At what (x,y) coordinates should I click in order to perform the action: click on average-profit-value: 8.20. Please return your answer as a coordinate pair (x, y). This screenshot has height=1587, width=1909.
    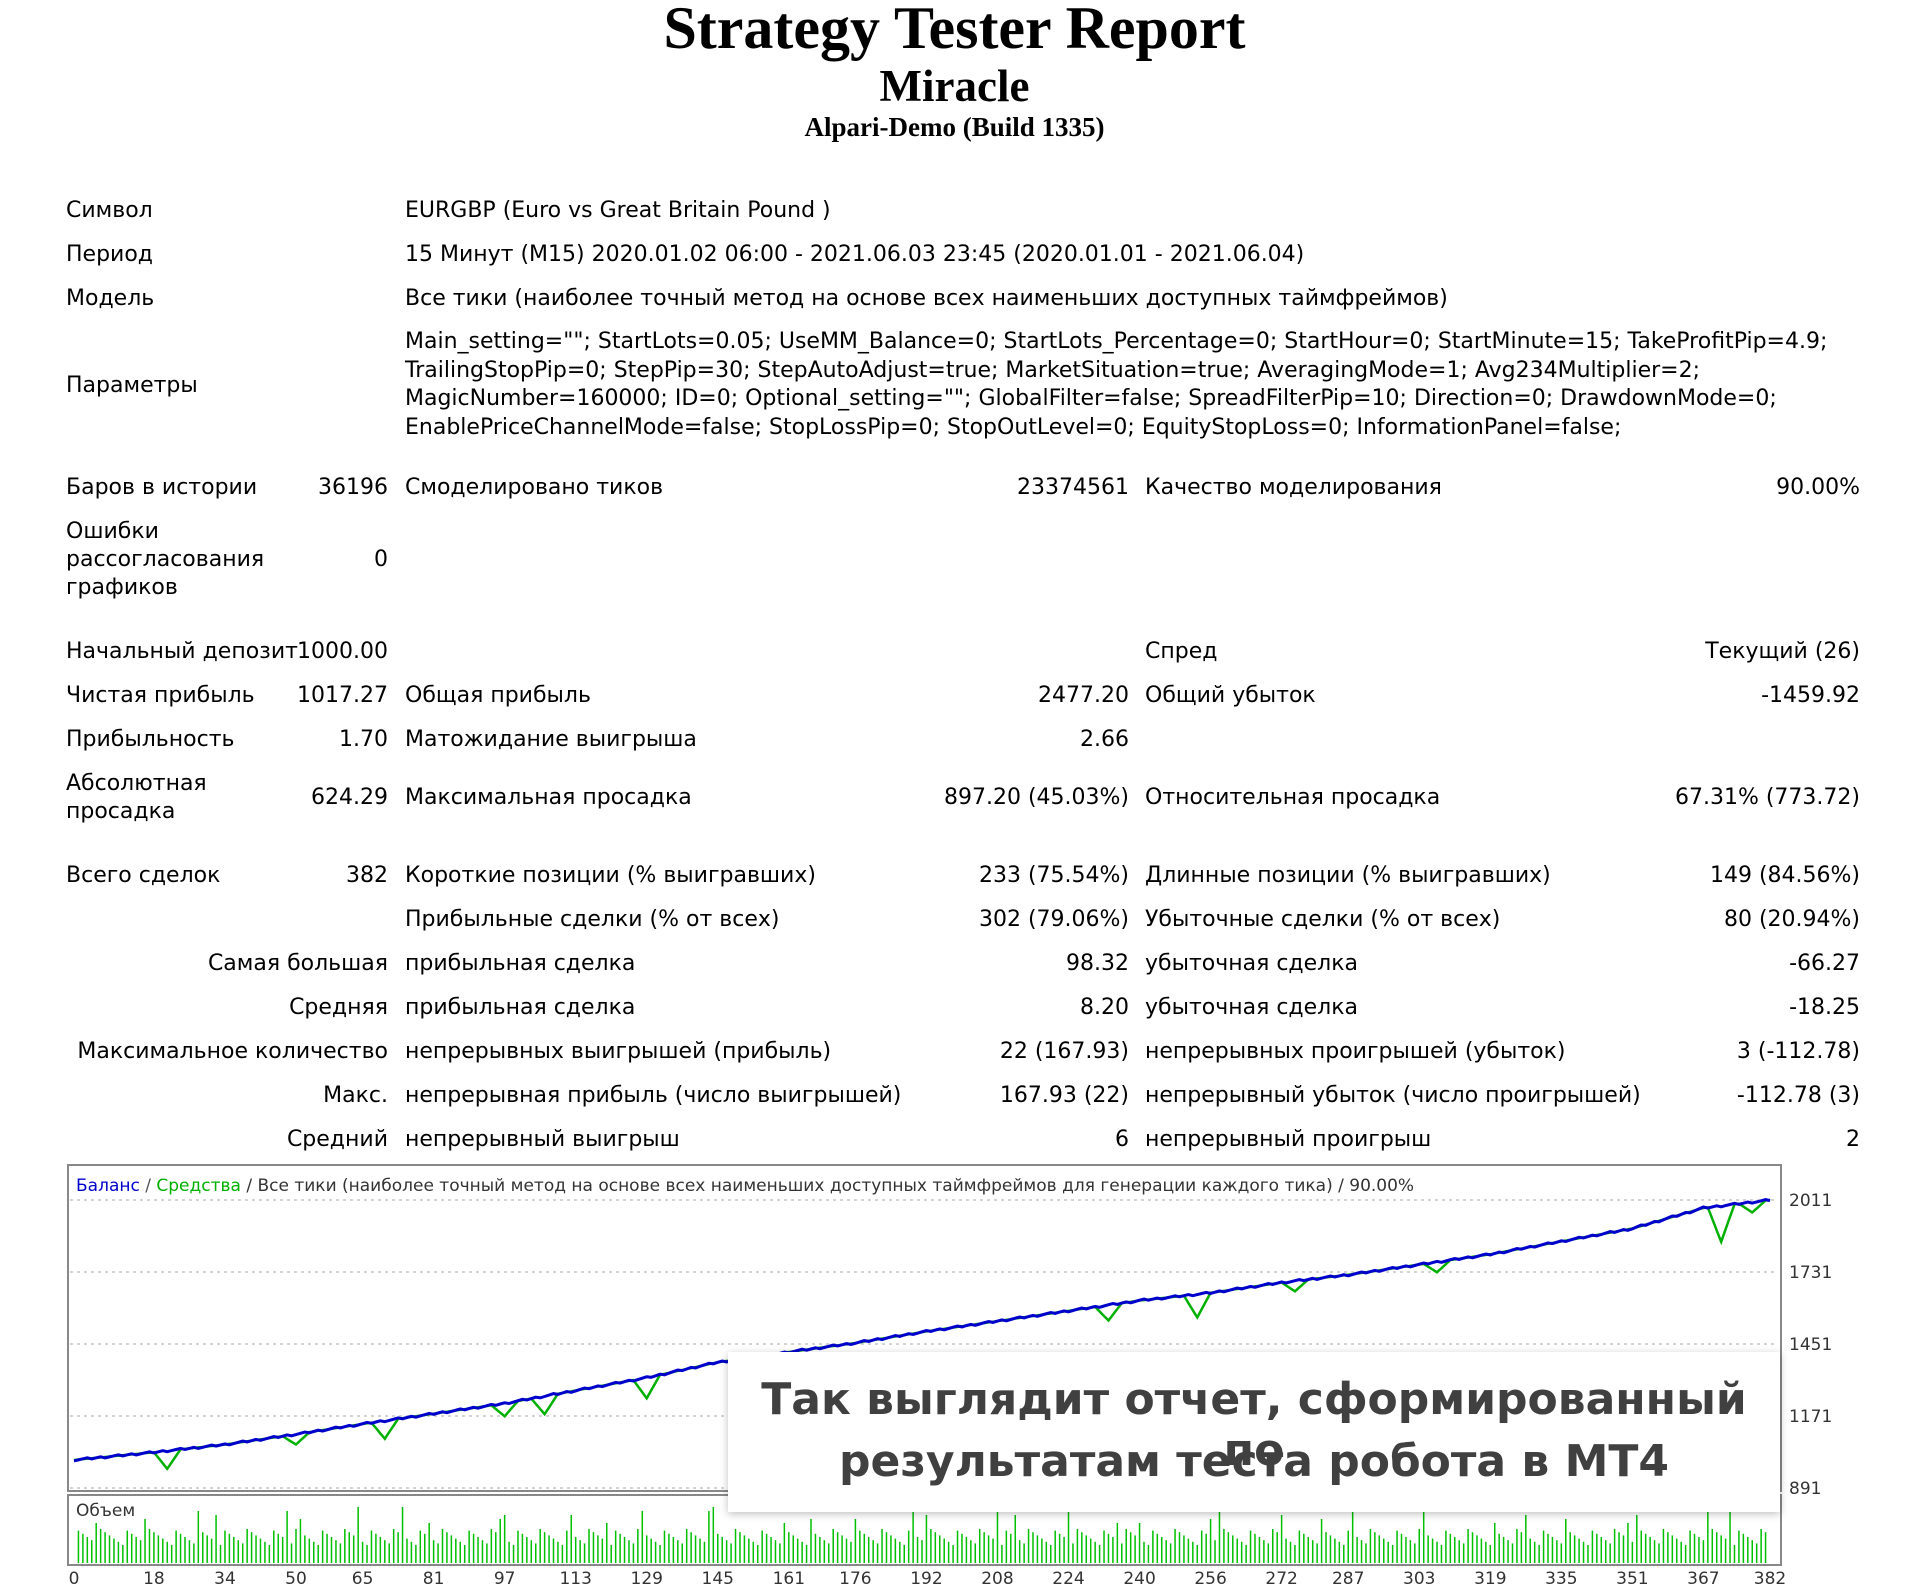
    Looking at the image, I should click on (1104, 1007).